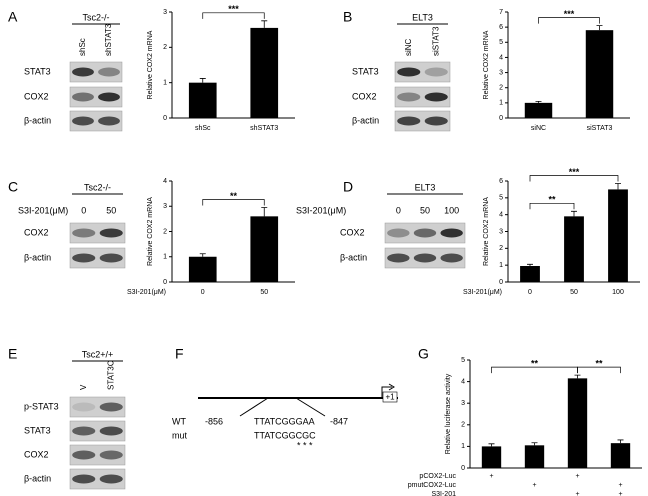 The image size is (648, 496). What do you see at coordinates (448, 413) in the screenshot?
I see `y-axis-label: Relative luciferase activity` at bounding box center [448, 413].